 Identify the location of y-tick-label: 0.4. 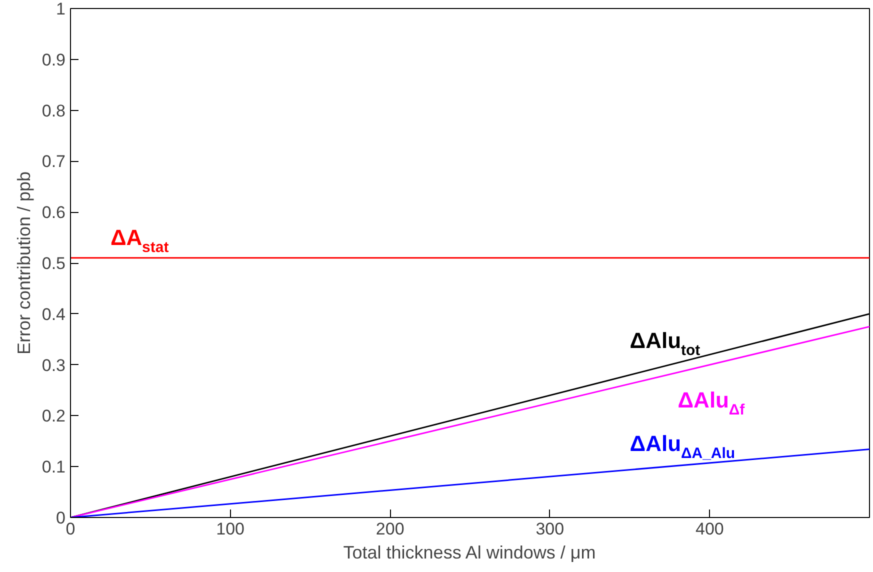
(54, 314).